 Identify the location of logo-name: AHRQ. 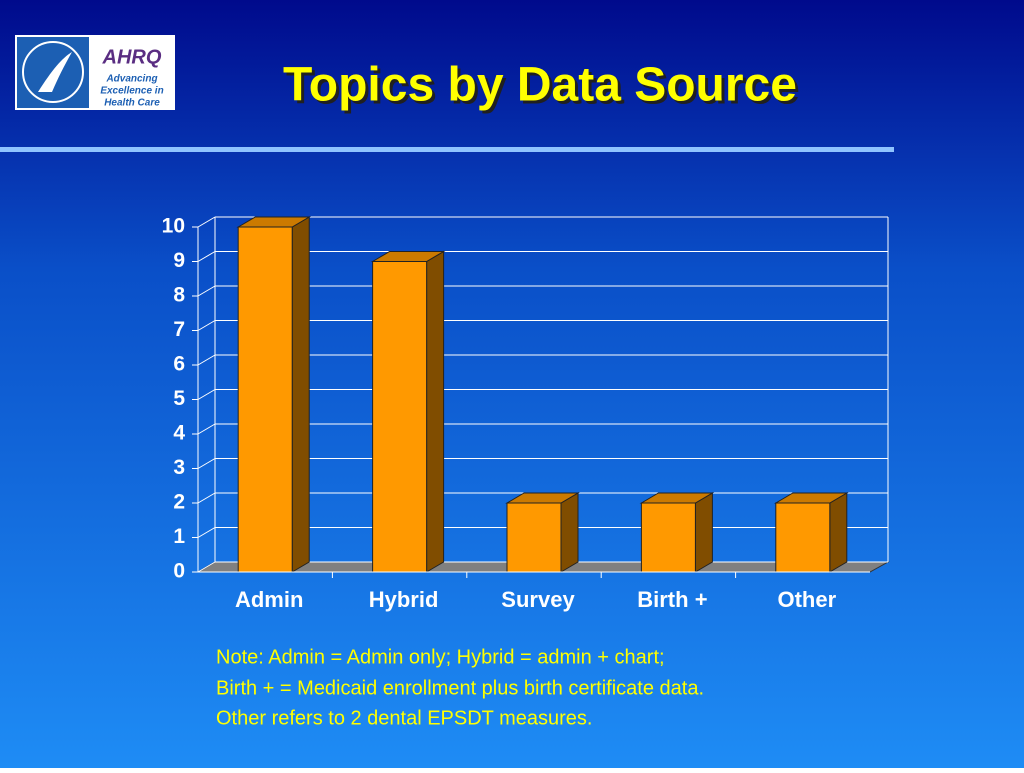
(132, 57).